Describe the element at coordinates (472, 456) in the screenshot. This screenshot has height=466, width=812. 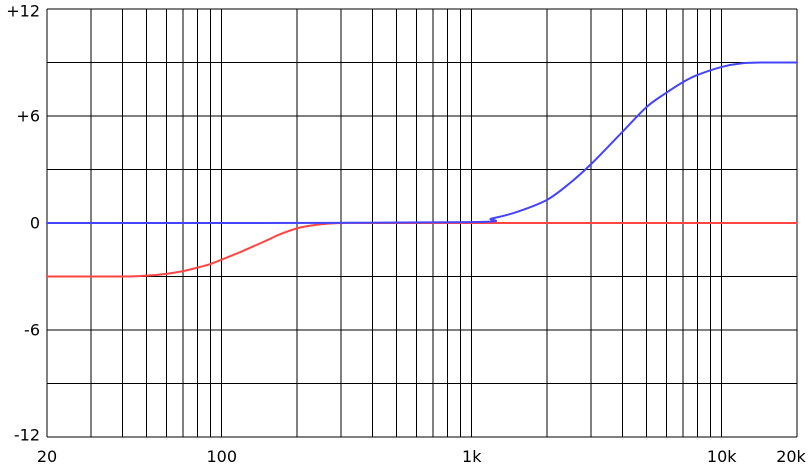
I see `x-tick-label: 1k` at that location.